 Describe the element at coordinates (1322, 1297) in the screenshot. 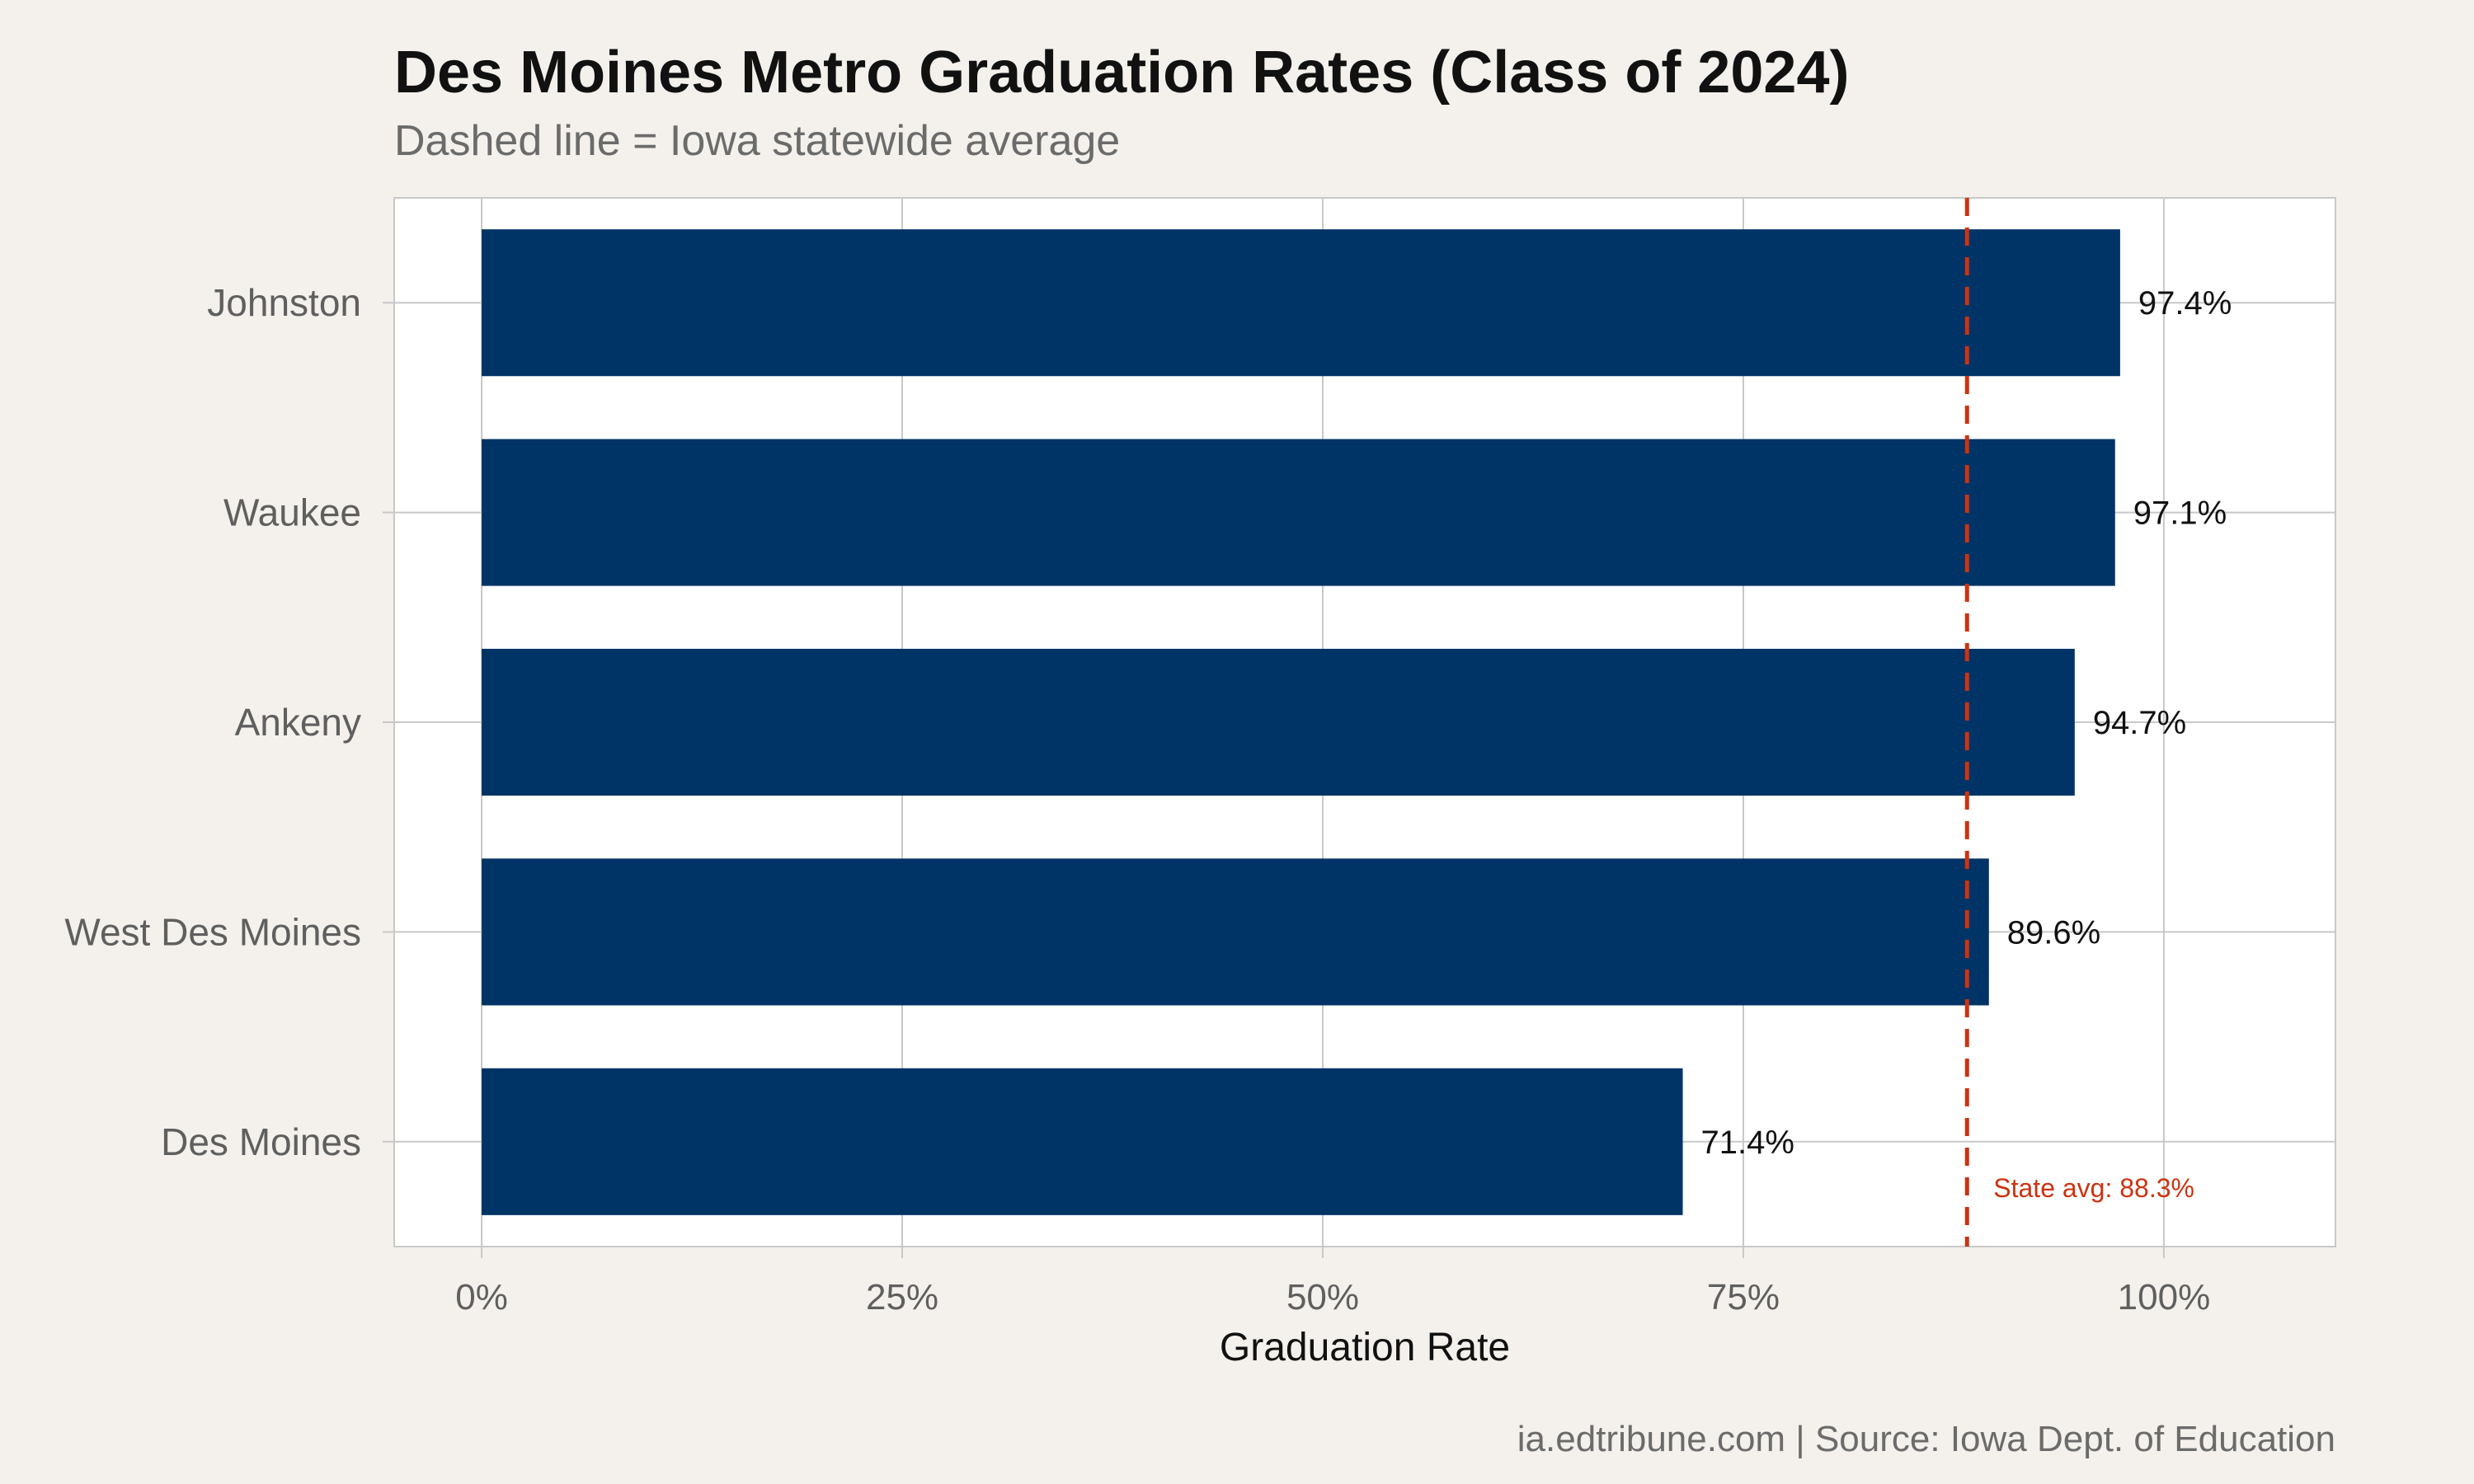

I see `x-tick-label: 50%` at that location.